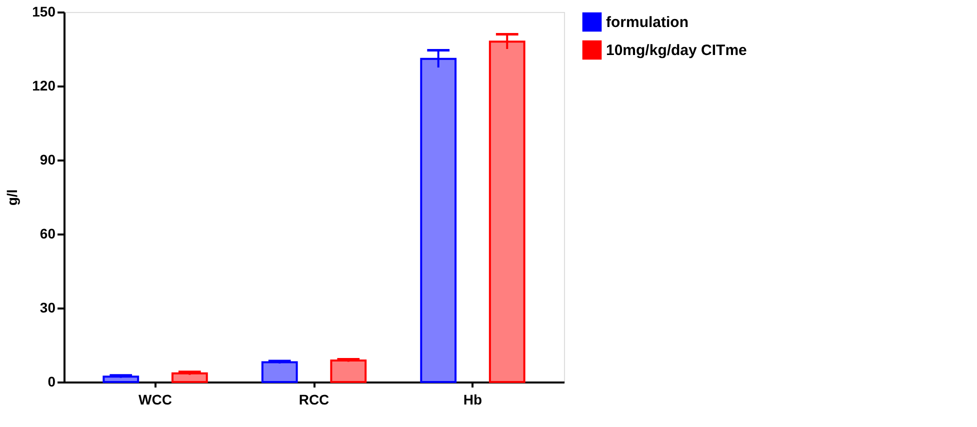 Image resolution: width=977 pixels, height=427 pixels. What do you see at coordinates (52, 382) in the screenshot?
I see `y-tick-label: 0` at bounding box center [52, 382].